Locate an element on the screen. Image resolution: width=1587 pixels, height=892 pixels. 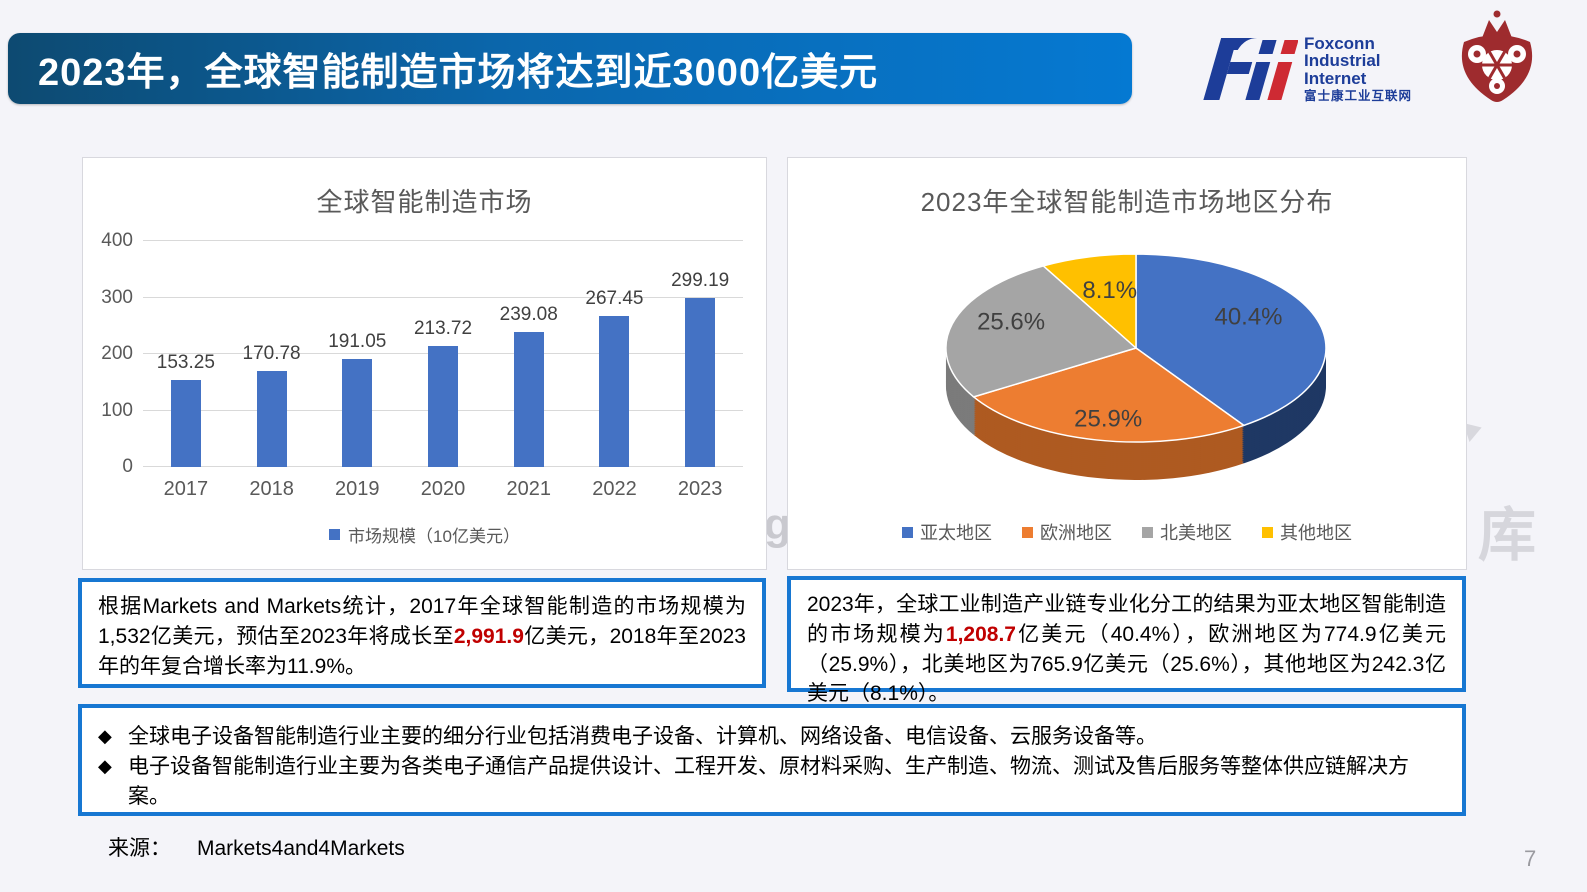
pie-slice-欧洲地区 is located at coordinates (1109, 395).